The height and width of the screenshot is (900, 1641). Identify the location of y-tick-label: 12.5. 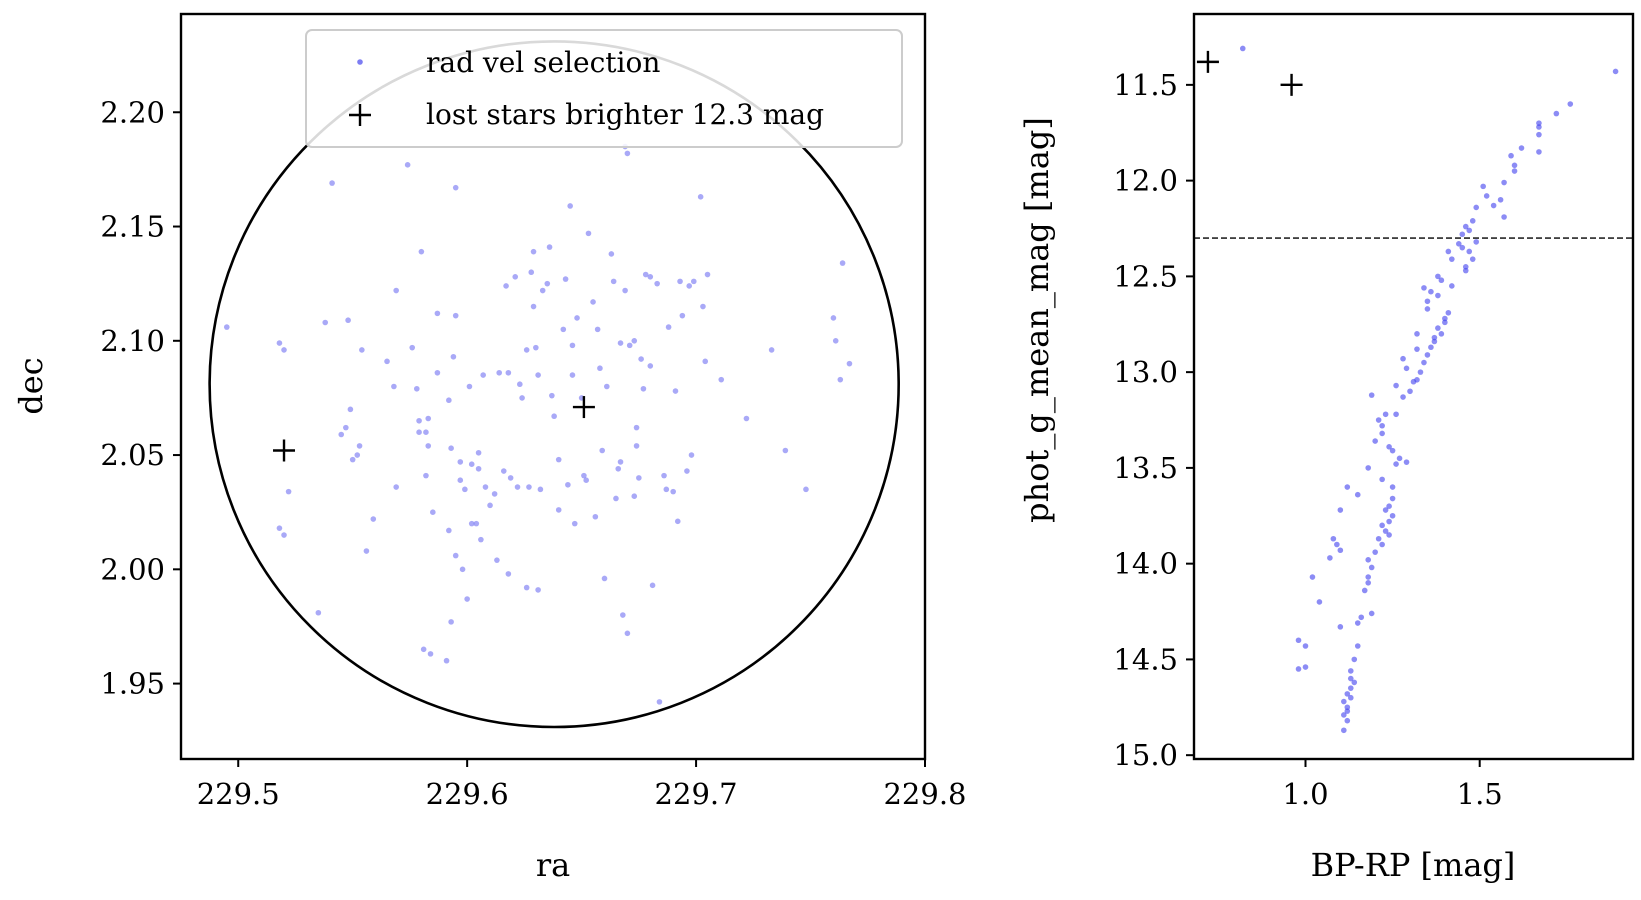
(1145, 276).